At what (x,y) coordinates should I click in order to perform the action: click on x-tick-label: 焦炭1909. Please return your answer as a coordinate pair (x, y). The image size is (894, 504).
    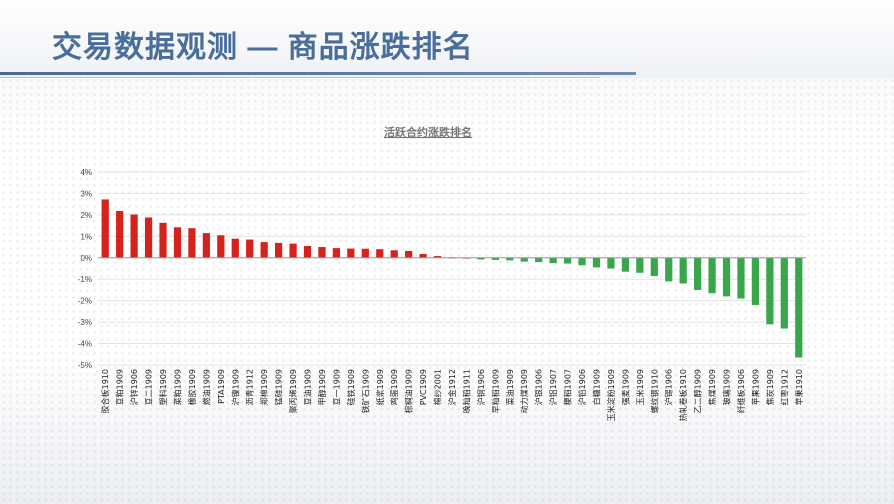
    Looking at the image, I should click on (770, 387).